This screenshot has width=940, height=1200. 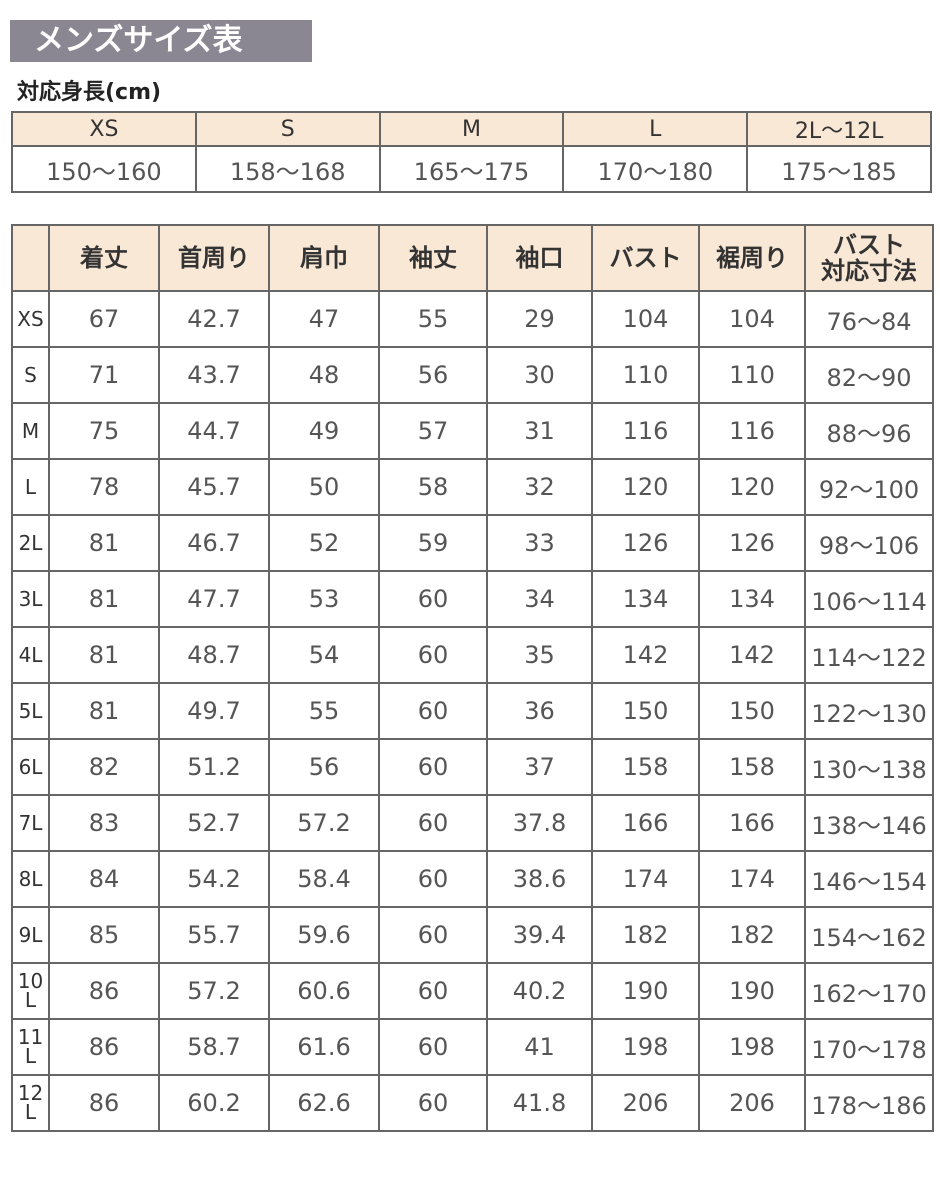 What do you see at coordinates (324, 823) in the screenshot?
I see `table-cell: 57.2` at bounding box center [324, 823].